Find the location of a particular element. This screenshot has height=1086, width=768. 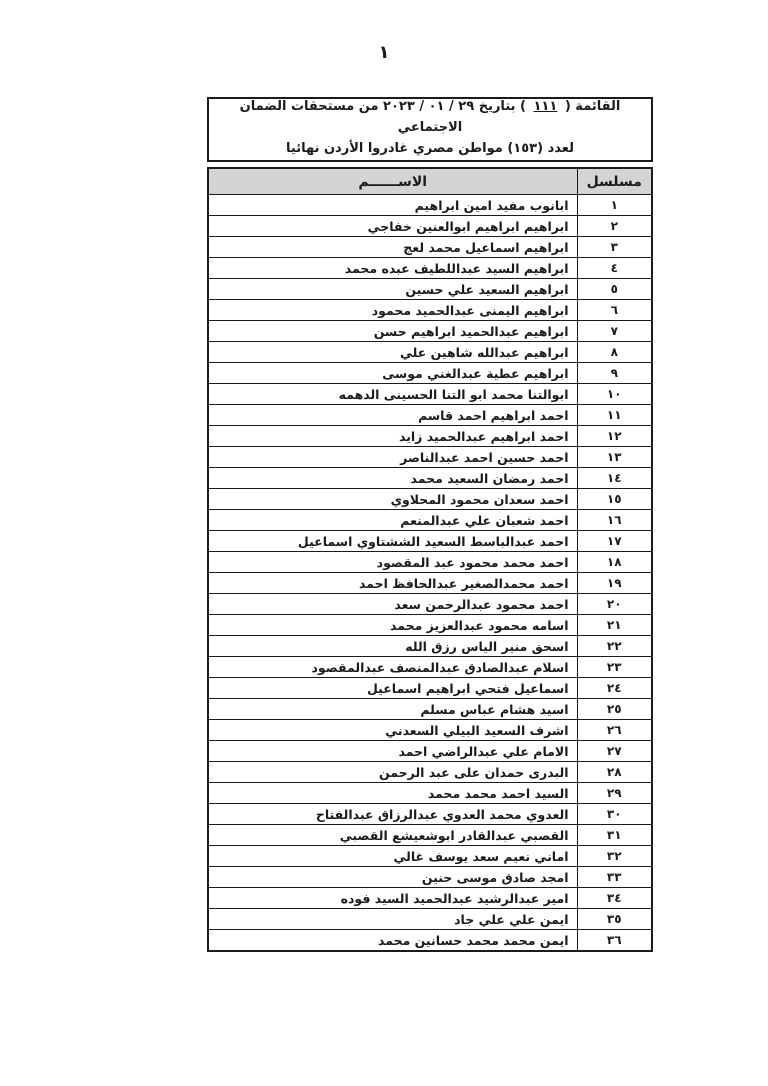

name-cell: اماني نعيم سعد يوسف غالي is located at coordinates (392, 856).